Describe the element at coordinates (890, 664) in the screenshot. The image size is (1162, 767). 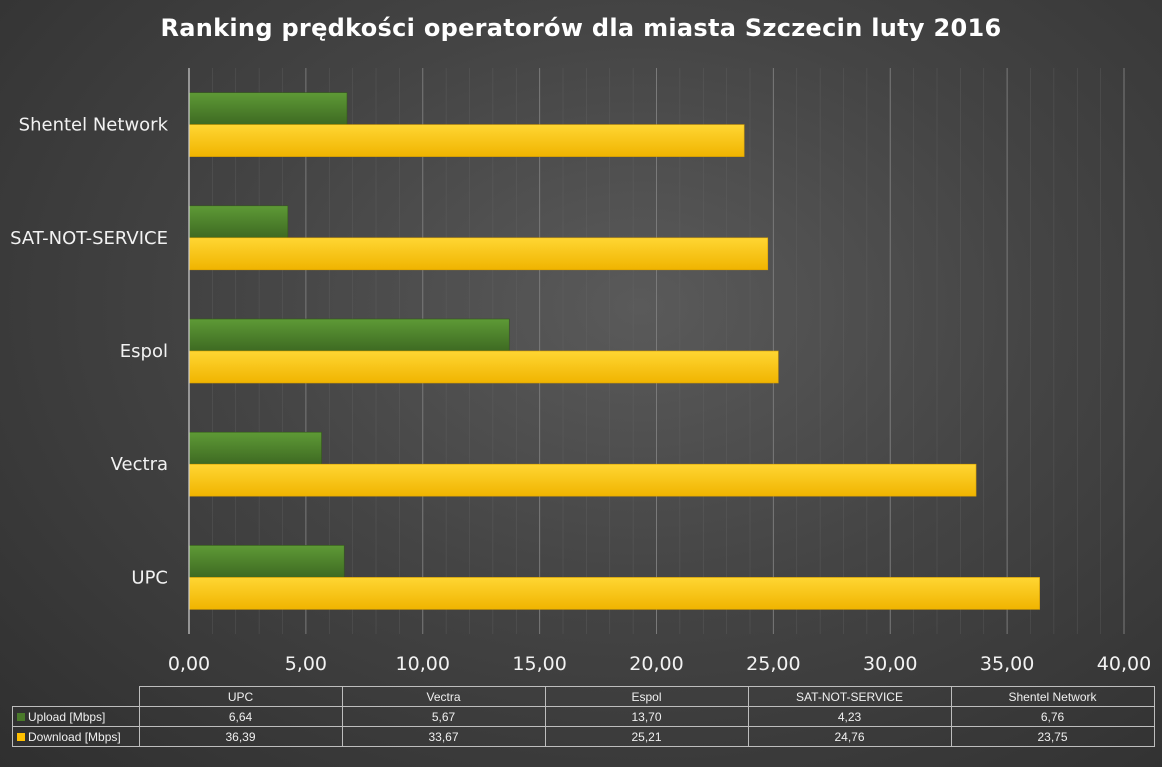
I see `x-tick-label: 30,00` at that location.